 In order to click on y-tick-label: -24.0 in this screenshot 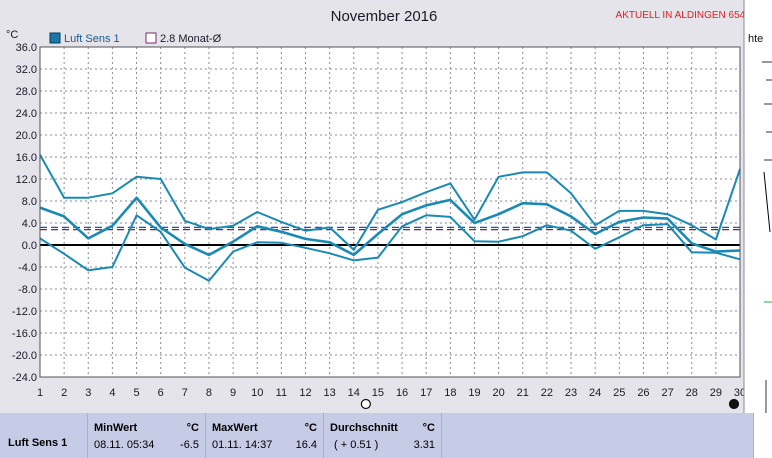, I will do `click(24, 378)`.